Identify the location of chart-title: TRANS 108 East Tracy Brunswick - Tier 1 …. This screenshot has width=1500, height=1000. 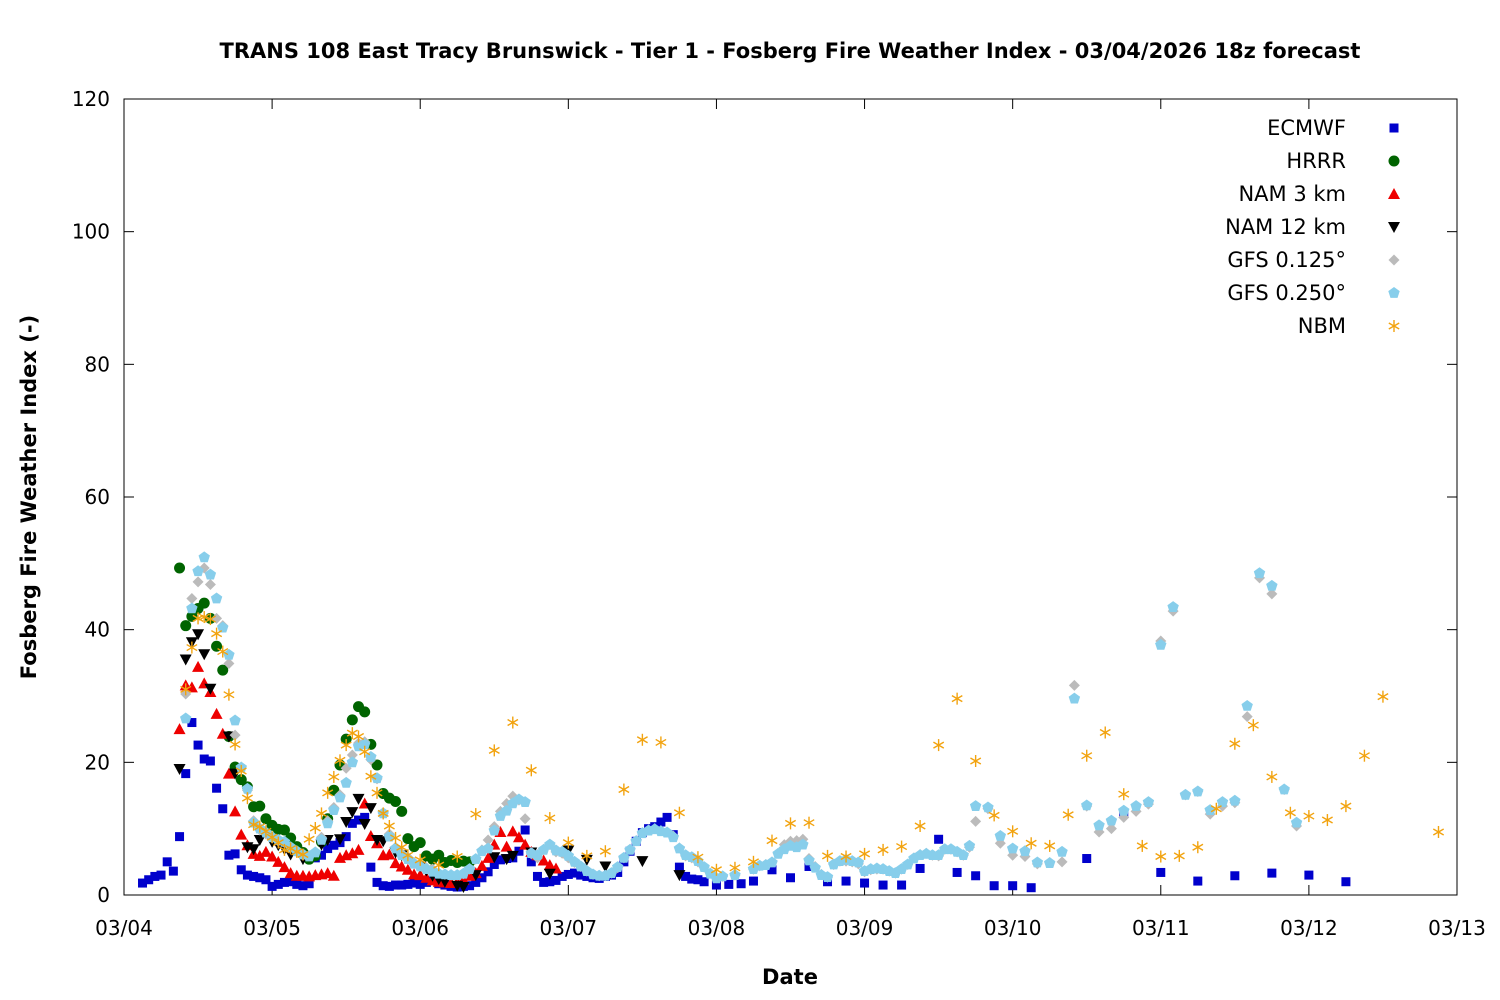
(790, 51).